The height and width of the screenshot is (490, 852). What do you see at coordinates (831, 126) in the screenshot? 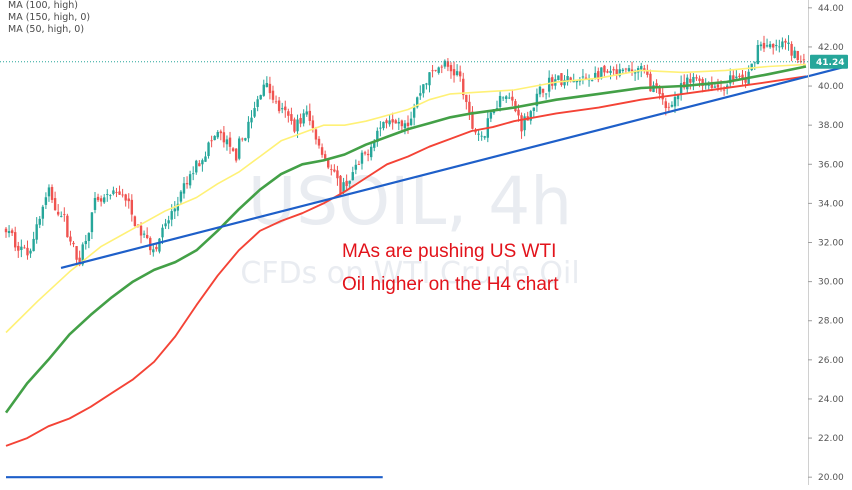
I see `y-tick-label: 38.00` at bounding box center [831, 126].